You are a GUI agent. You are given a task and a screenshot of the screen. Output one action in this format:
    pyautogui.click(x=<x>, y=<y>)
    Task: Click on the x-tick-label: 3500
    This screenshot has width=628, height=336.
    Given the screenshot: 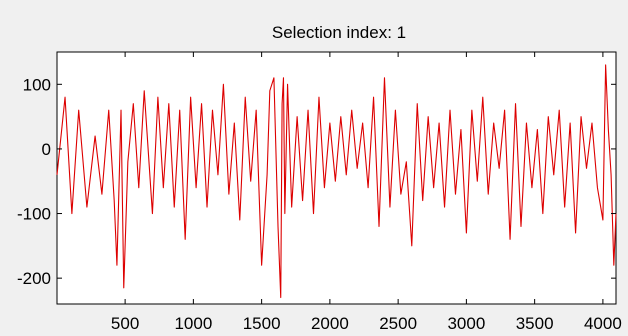 What is the action you would take?
    pyautogui.click(x=535, y=323)
    